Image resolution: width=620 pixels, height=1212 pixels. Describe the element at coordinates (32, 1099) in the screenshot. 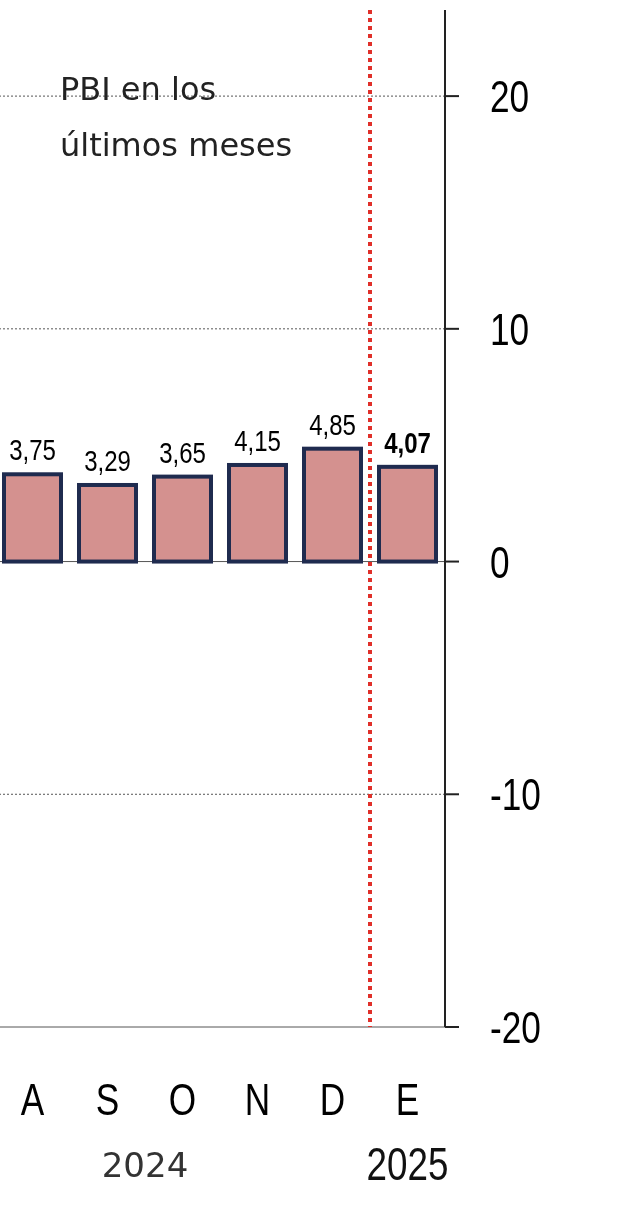

I see `x-tick-label: A` at that location.